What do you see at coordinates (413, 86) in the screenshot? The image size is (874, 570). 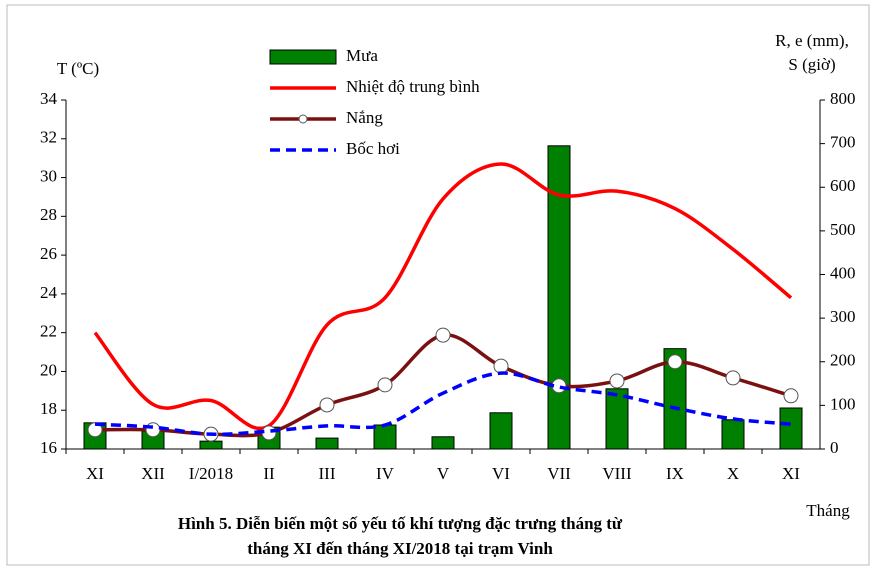 I see `legend-label: Nhiệt độ trung bình` at bounding box center [413, 86].